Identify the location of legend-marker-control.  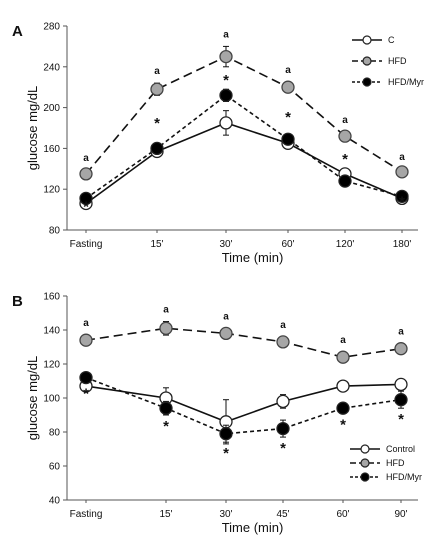
(365, 449).